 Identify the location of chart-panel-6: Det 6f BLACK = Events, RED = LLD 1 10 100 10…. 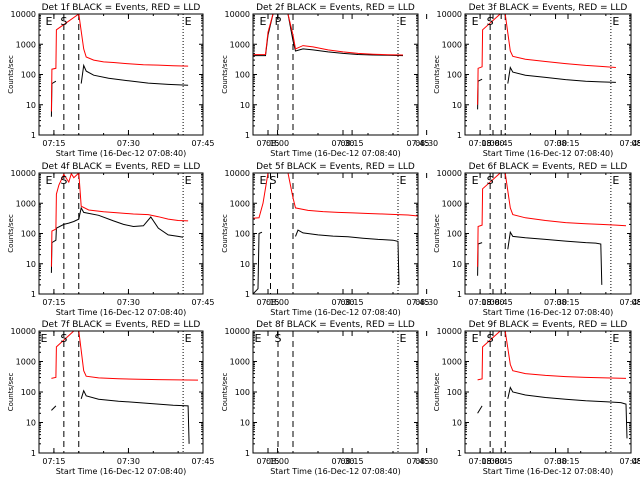
(536, 239).